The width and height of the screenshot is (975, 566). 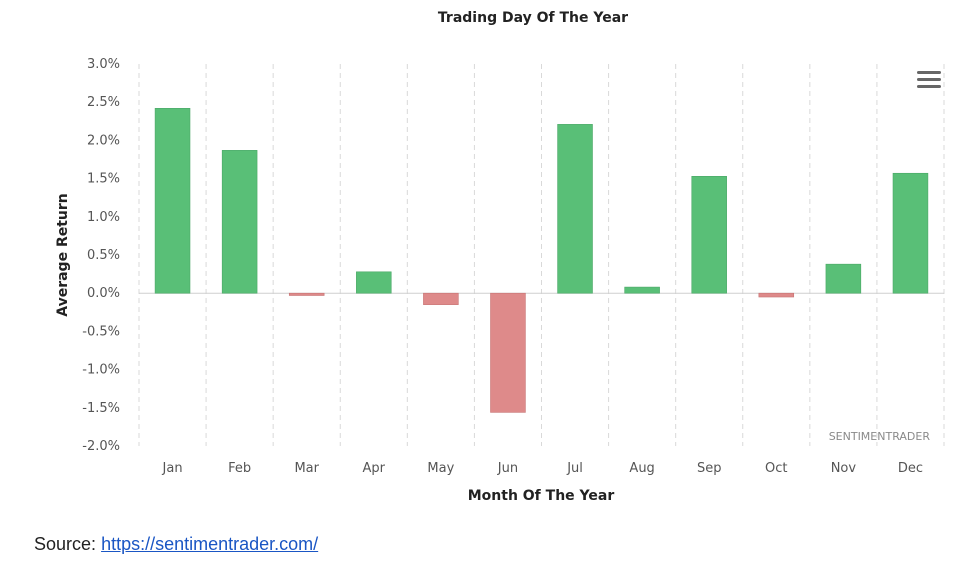 I want to click on x-tick-label-jun: Jun, so click(x=507, y=468).